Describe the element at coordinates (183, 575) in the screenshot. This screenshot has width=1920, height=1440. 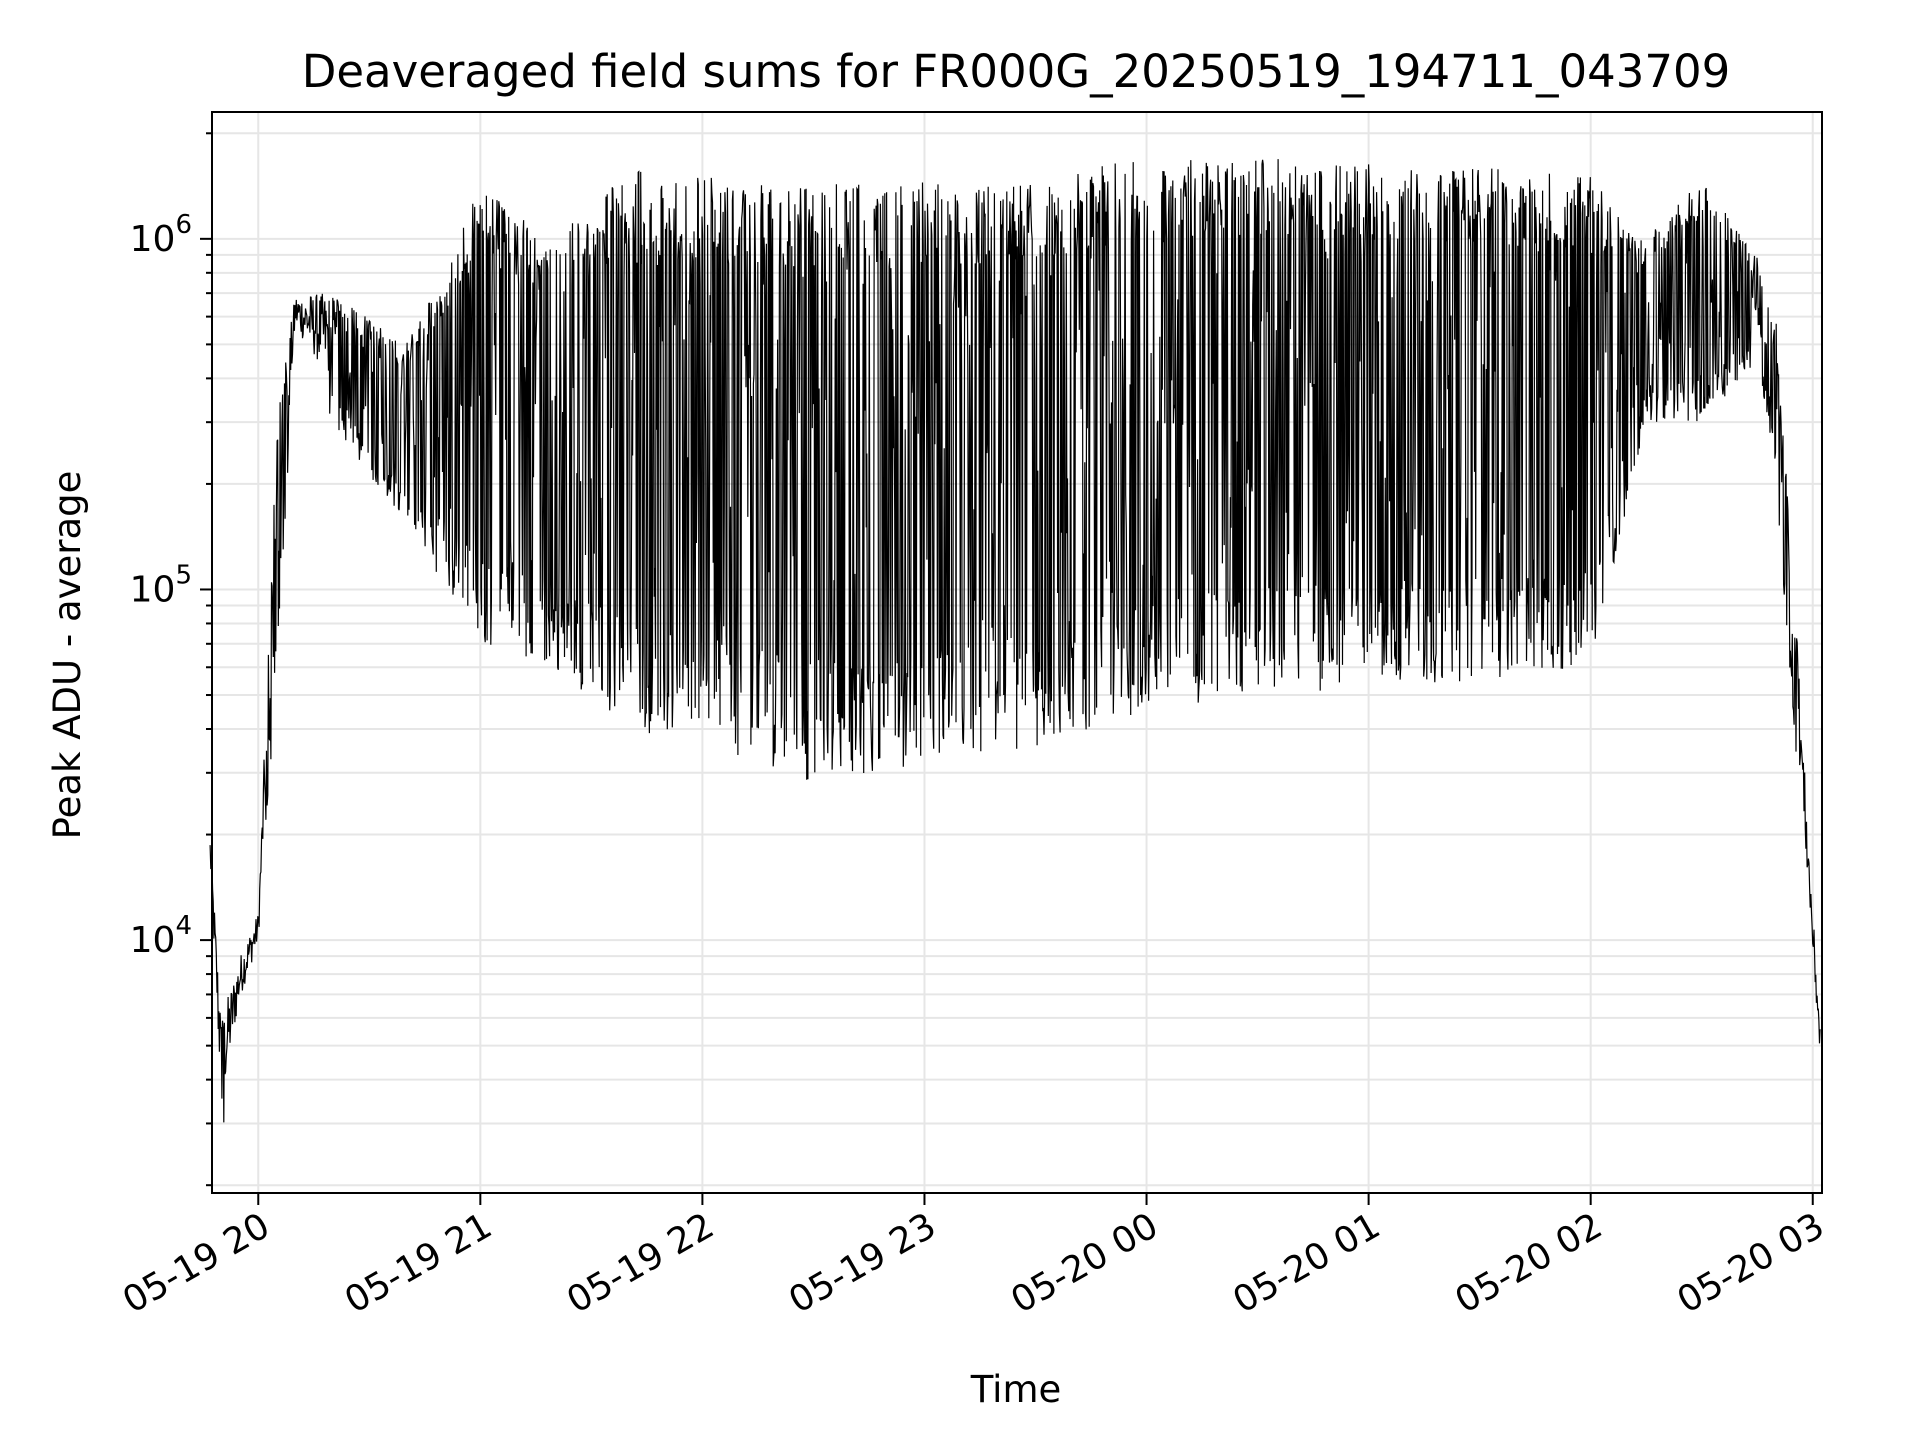
I see `y-tick-exponent: 5` at that location.